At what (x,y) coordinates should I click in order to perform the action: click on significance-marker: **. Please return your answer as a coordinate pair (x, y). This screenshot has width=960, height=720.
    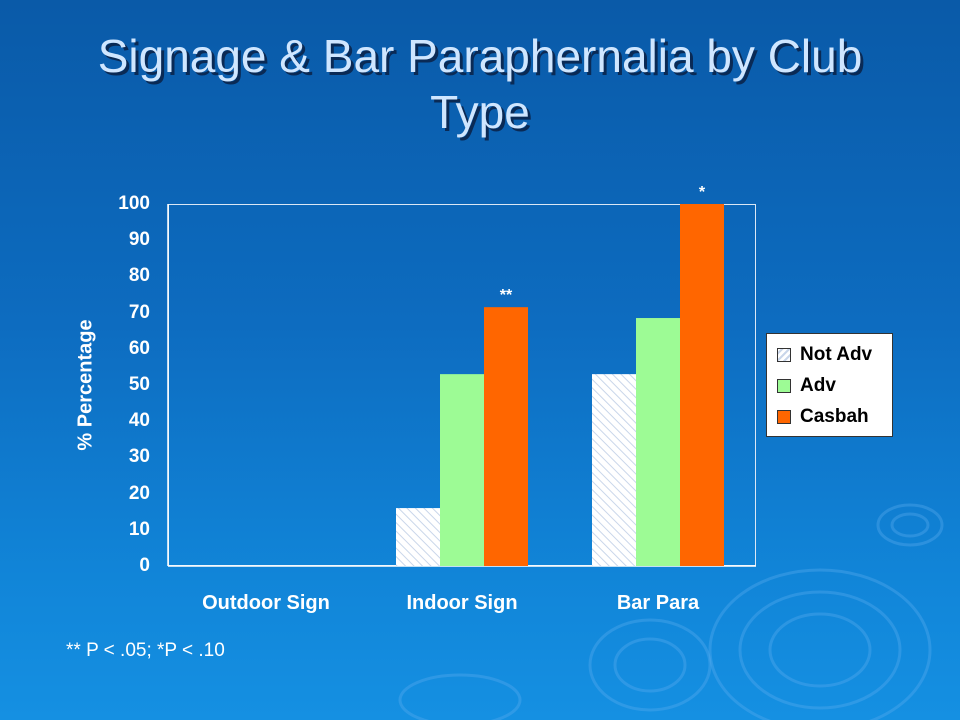
    Looking at the image, I should click on (506, 296).